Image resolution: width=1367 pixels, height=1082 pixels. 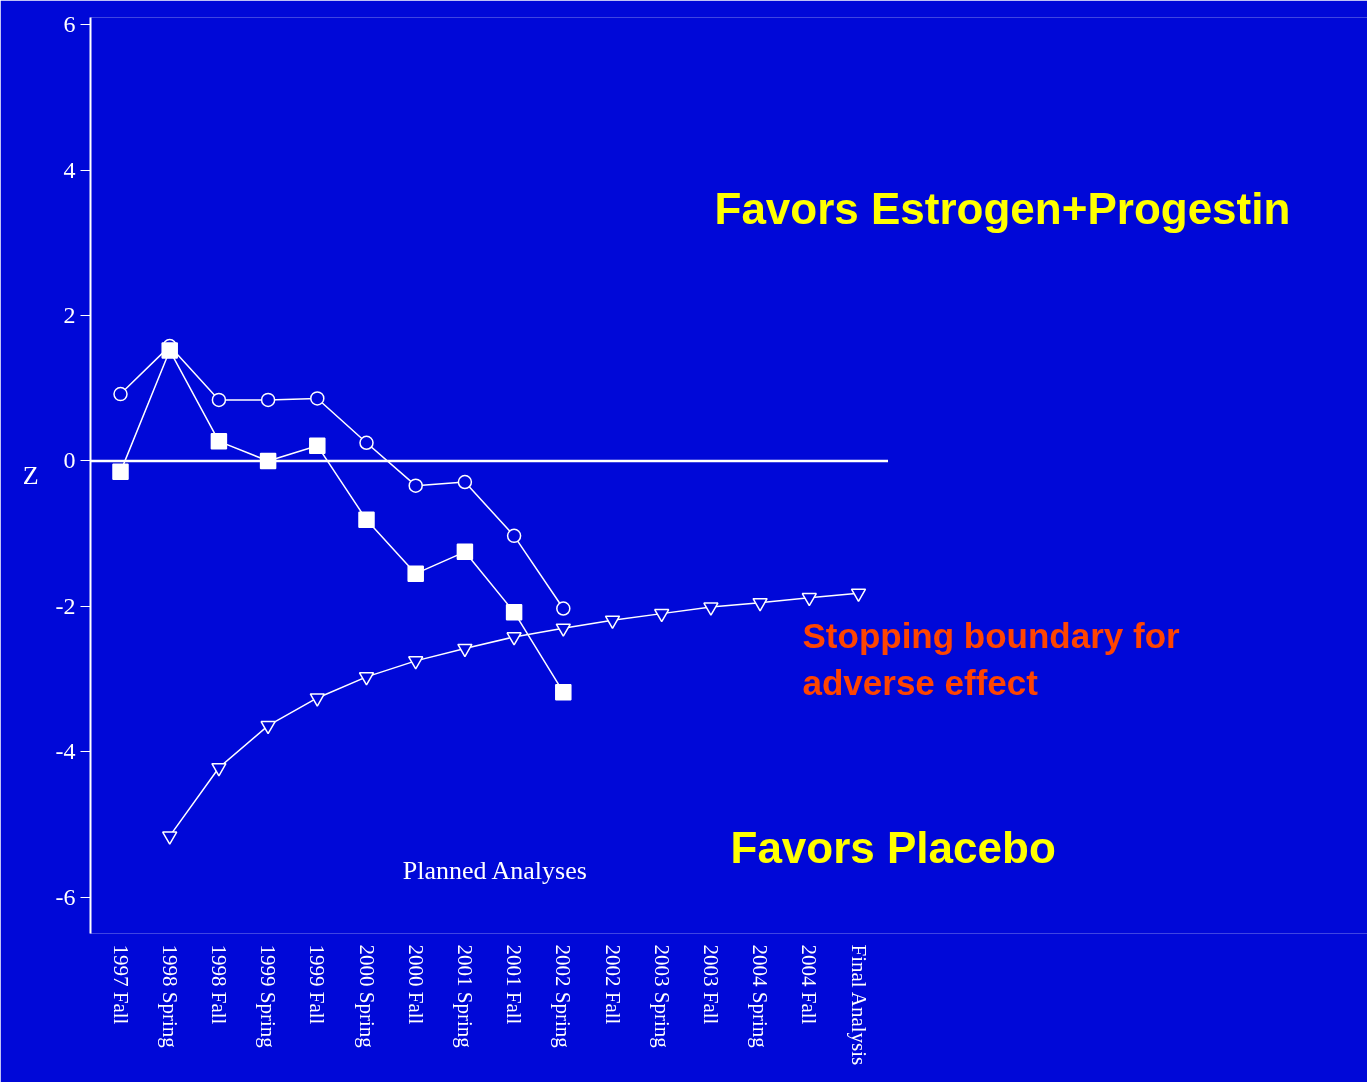 What do you see at coordinates (317, 984) in the screenshot?
I see `x-tick-label: 1999 Fall` at bounding box center [317, 984].